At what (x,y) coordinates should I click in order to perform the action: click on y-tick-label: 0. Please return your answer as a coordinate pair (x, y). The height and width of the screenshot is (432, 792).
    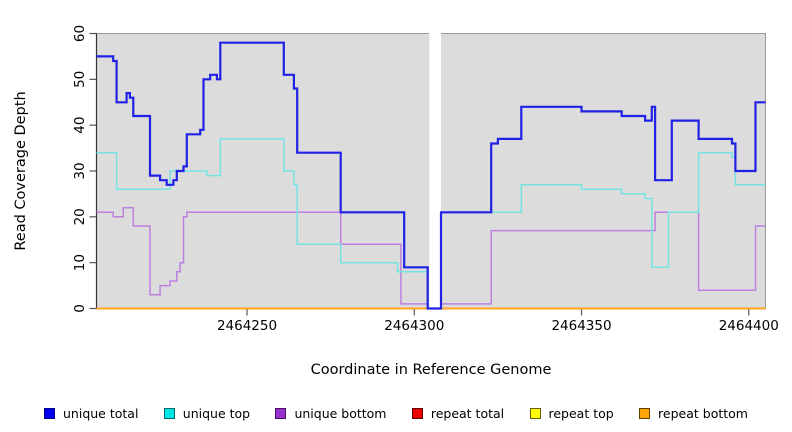
    Looking at the image, I should click on (80, 308).